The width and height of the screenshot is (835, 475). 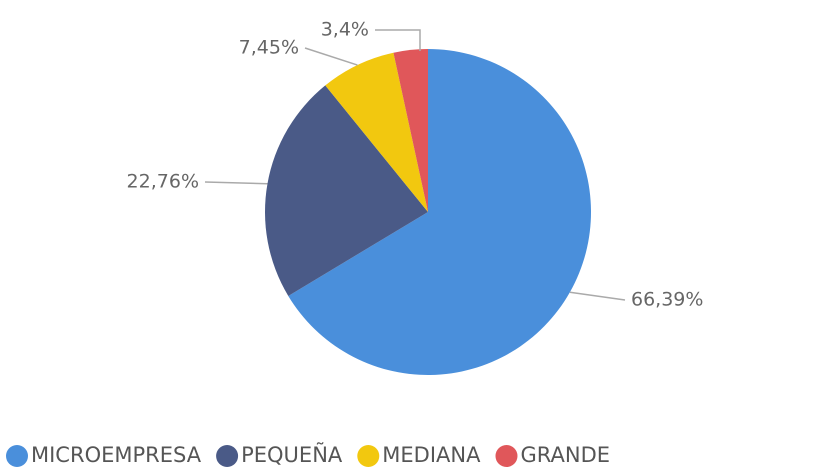 I want to click on data-label: 3,4%, so click(x=345, y=30).